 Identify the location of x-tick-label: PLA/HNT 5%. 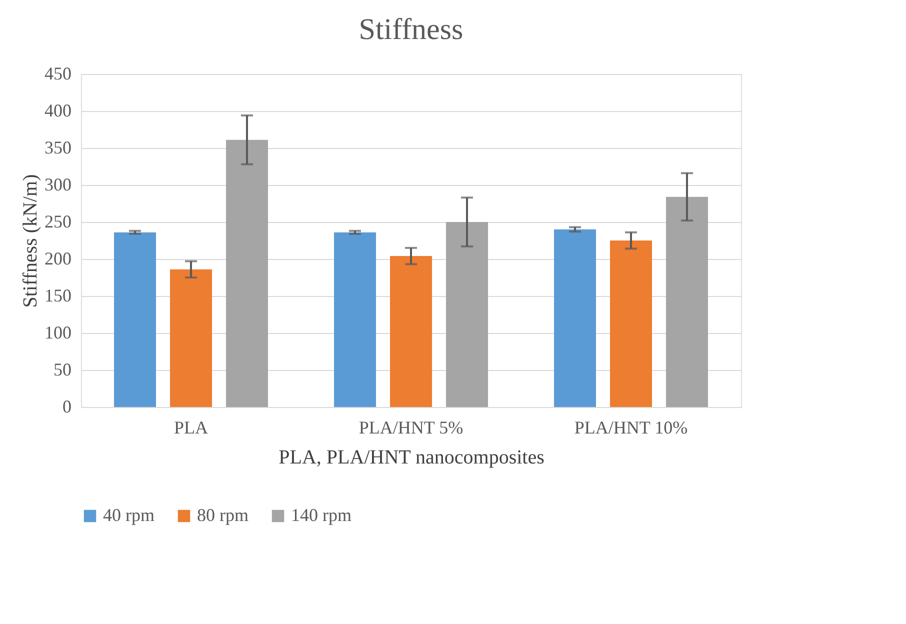
(411, 428).